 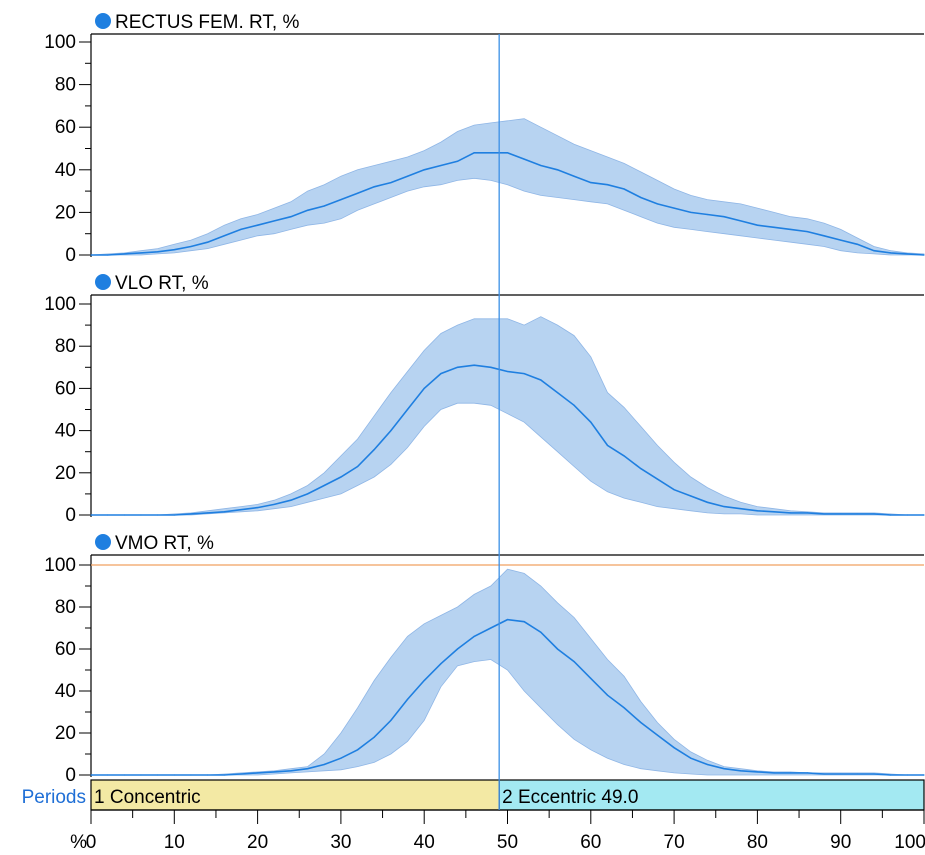 I want to click on panel-title: VMO RT, %, so click(x=164, y=543).